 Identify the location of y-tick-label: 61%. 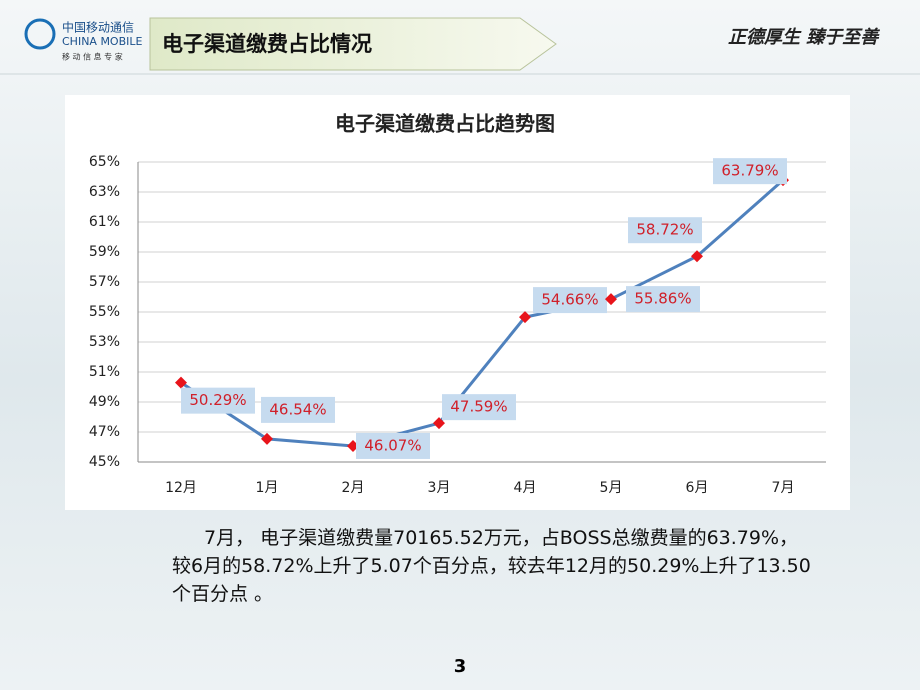
(104, 222).